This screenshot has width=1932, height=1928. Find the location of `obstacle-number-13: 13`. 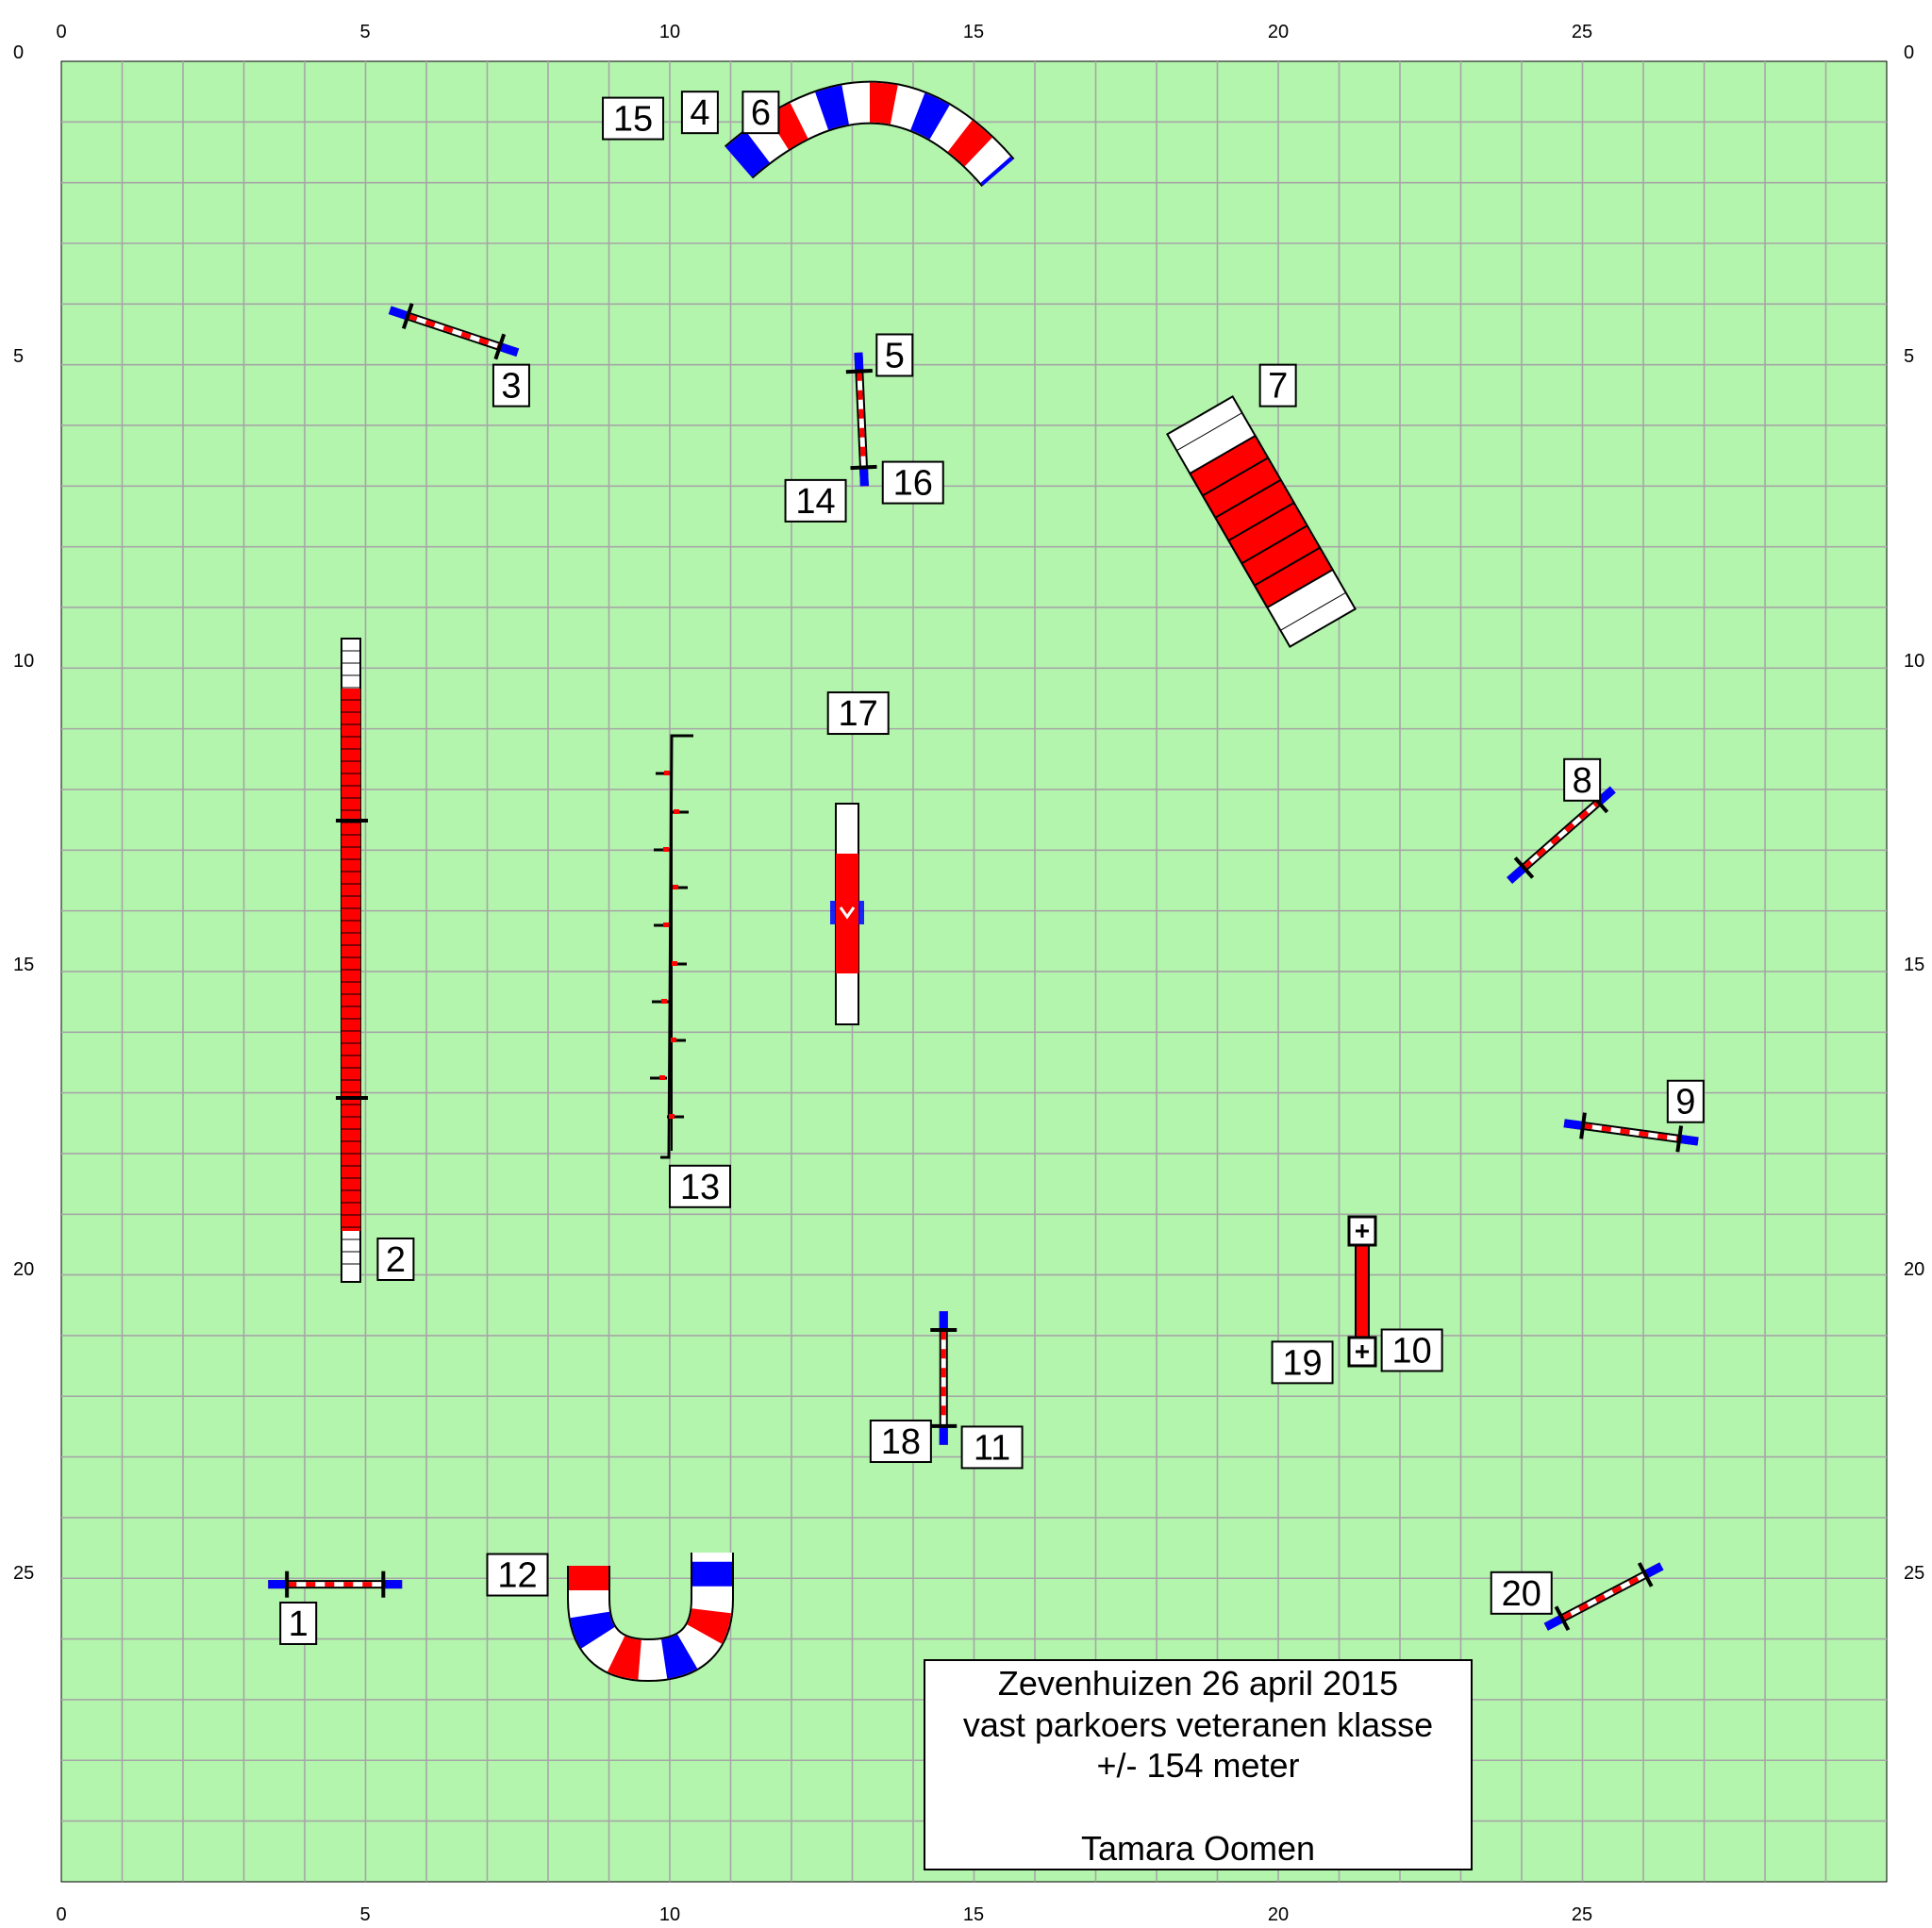

obstacle-number-13: 13 is located at coordinates (700, 1186).